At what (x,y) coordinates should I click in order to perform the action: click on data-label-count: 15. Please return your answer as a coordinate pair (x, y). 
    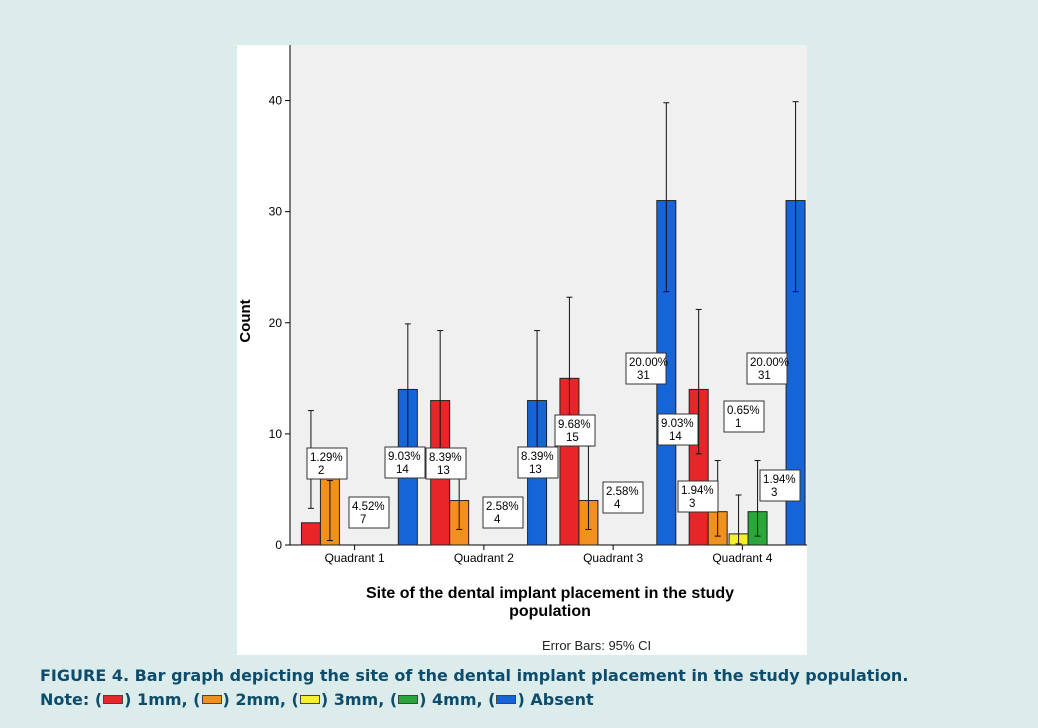
    Looking at the image, I should click on (572, 438).